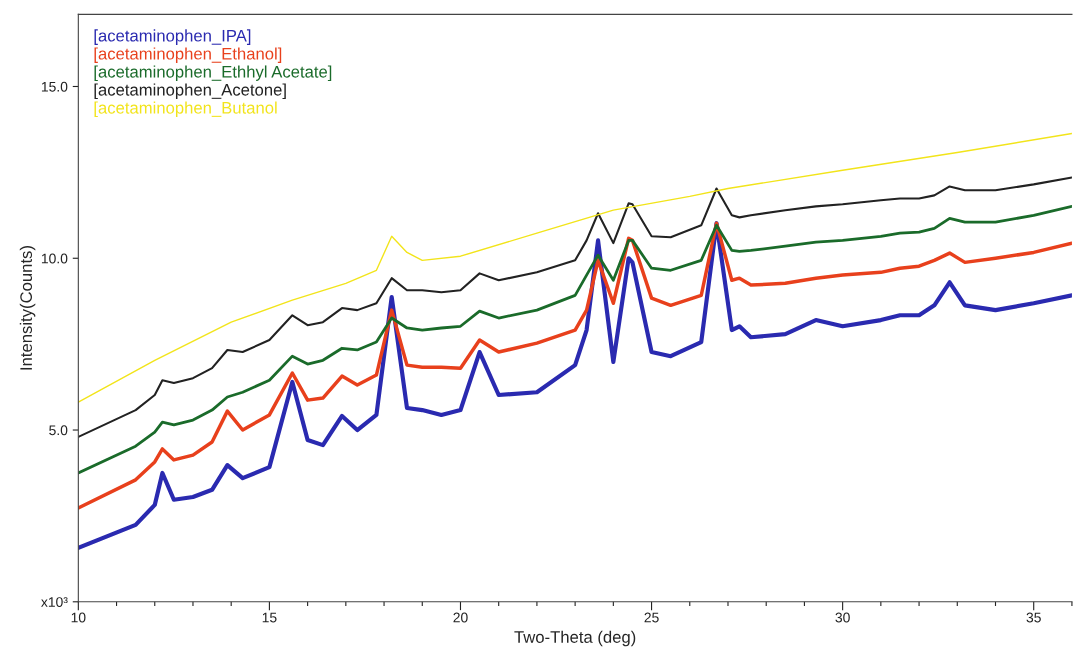 This screenshot has height=652, width=1073. What do you see at coordinates (651, 617) in the screenshot?
I see `x-tick-label: 25` at bounding box center [651, 617].